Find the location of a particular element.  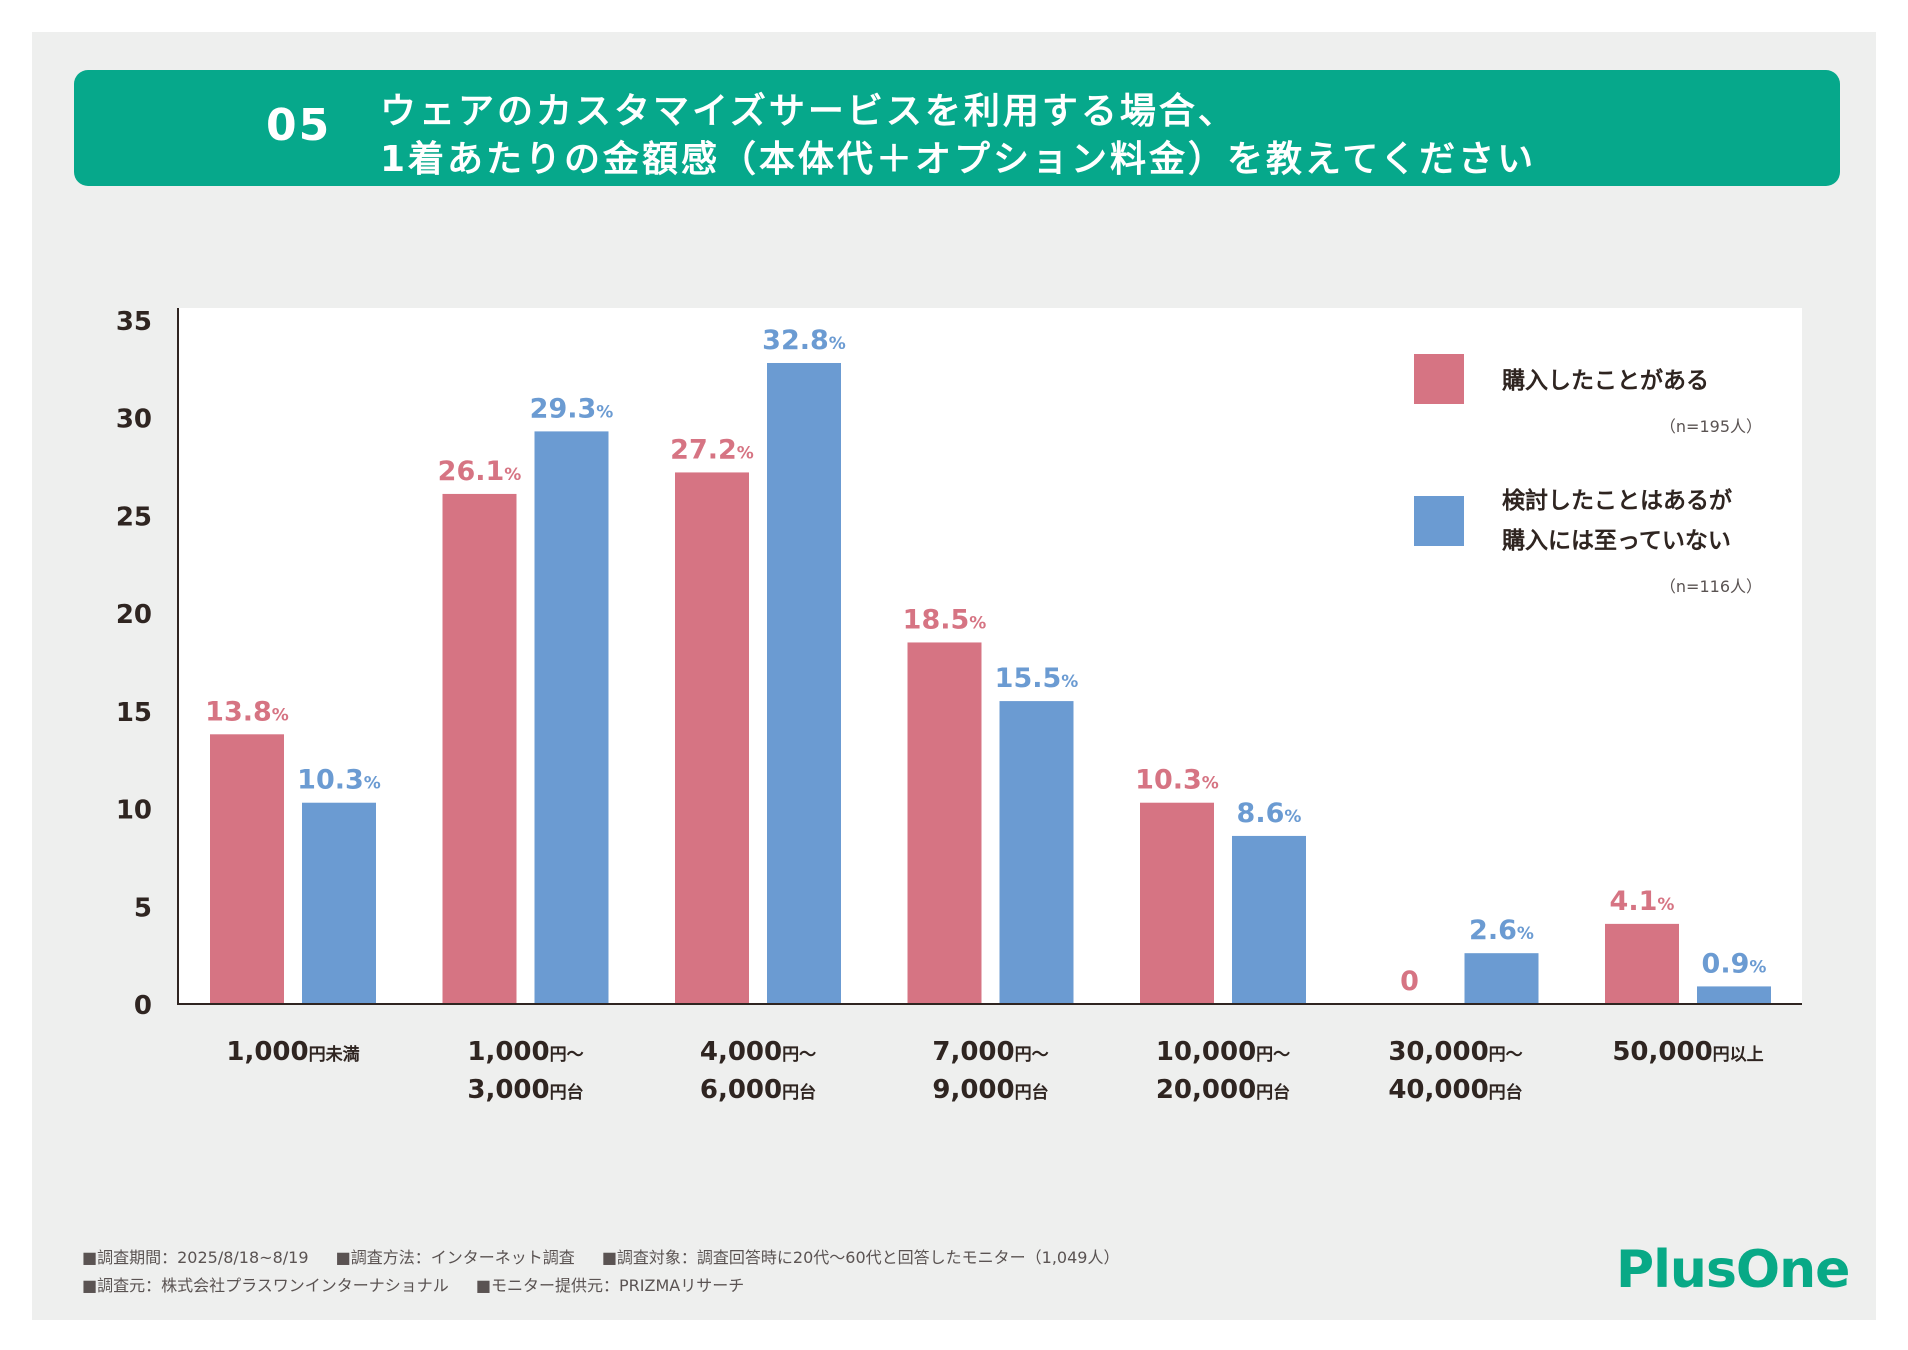

x-tick-label: 9,000円台 is located at coordinates (990, 1090).